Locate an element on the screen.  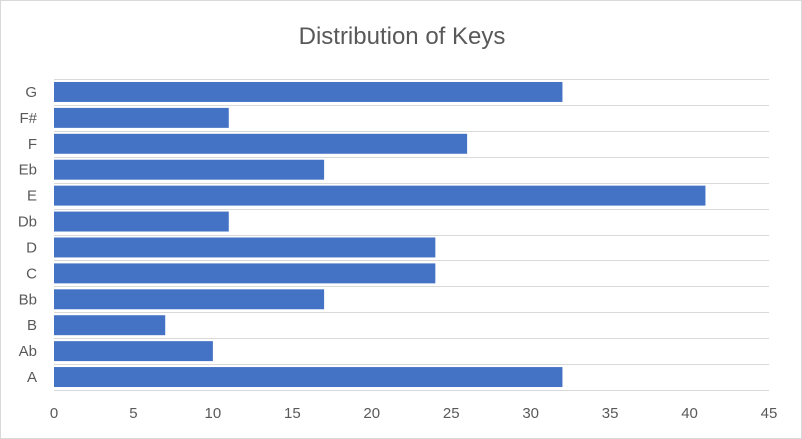
category-labels: A Ab B Bb CD Db E Eb F F# G is located at coordinates (28, 235).